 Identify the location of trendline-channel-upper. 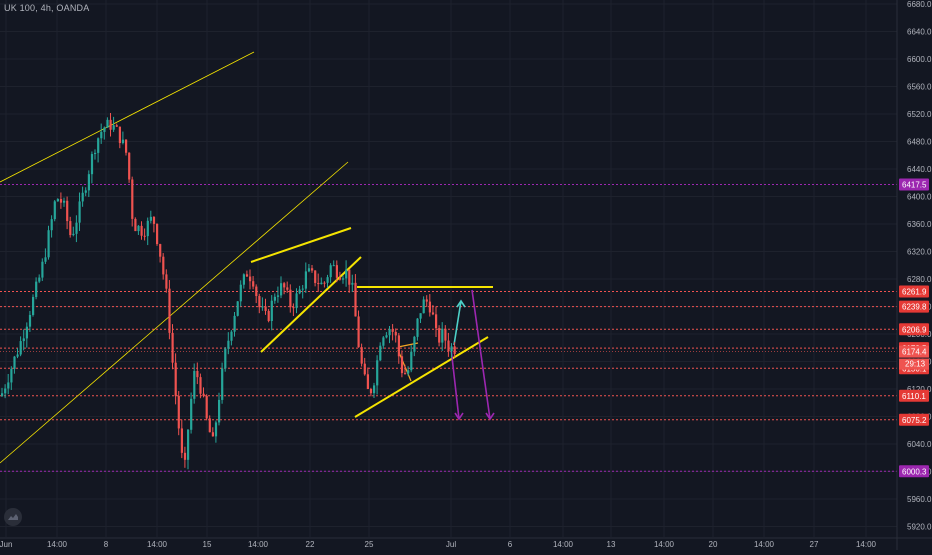
(127, 117).